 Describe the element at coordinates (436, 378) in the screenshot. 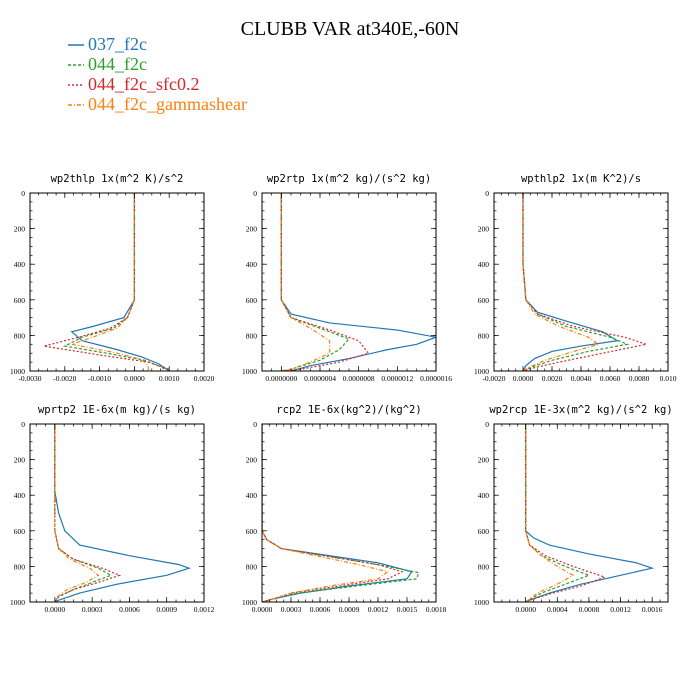

I see `x-tick-label: 0.0000016` at that location.